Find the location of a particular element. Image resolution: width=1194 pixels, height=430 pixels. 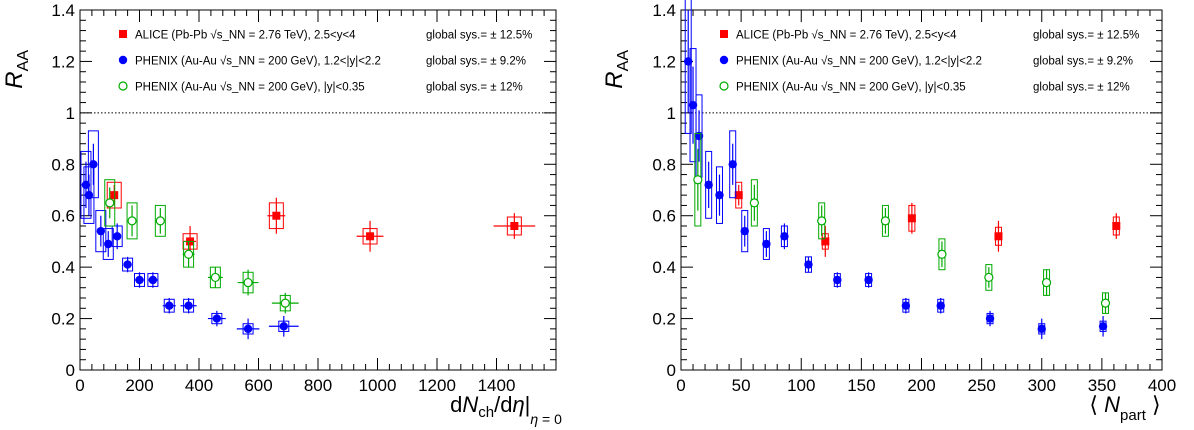

series-phenix_fwd is located at coordinates (189, 235).